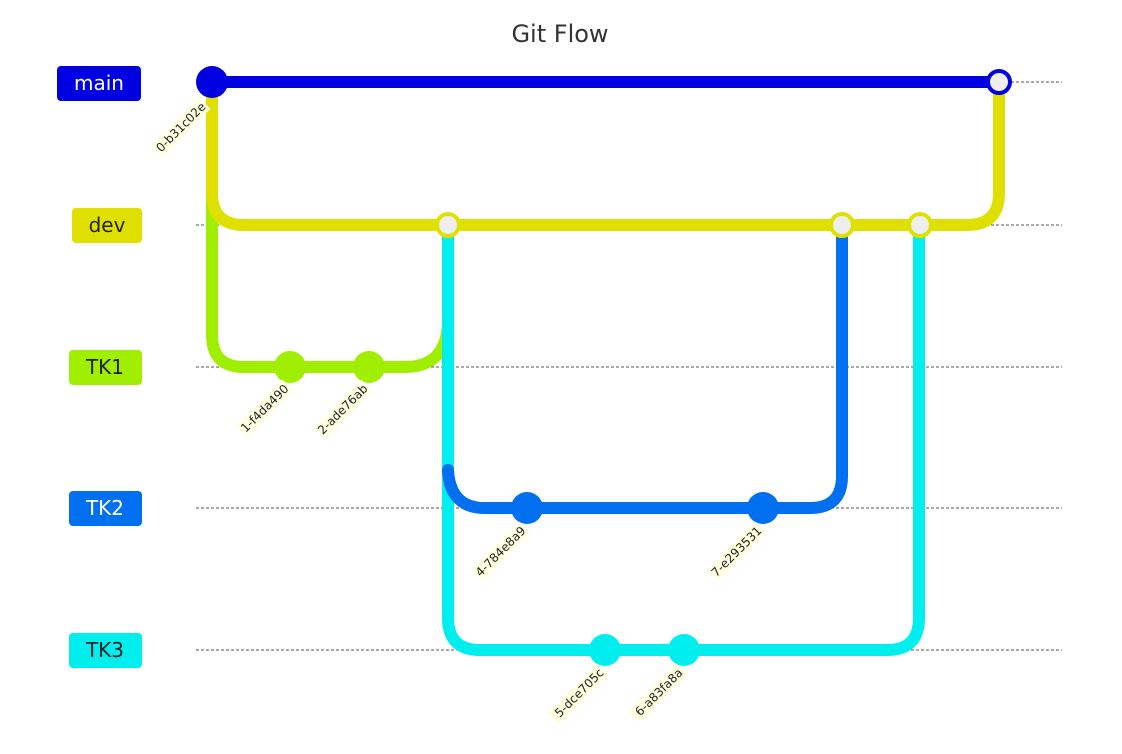  I want to click on branch-label-main-text: main, so click(99, 83).